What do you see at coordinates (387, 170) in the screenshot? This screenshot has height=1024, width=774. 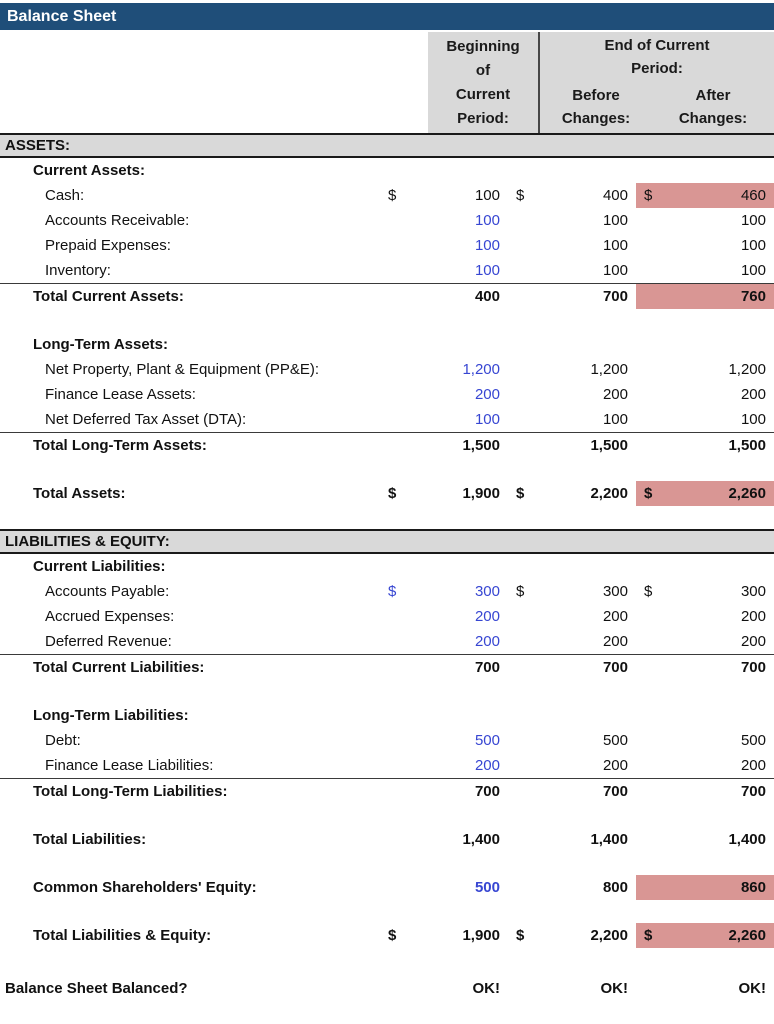 I see `sheet-row-subheader: Current Assets:` at bounding box center [387, 170].